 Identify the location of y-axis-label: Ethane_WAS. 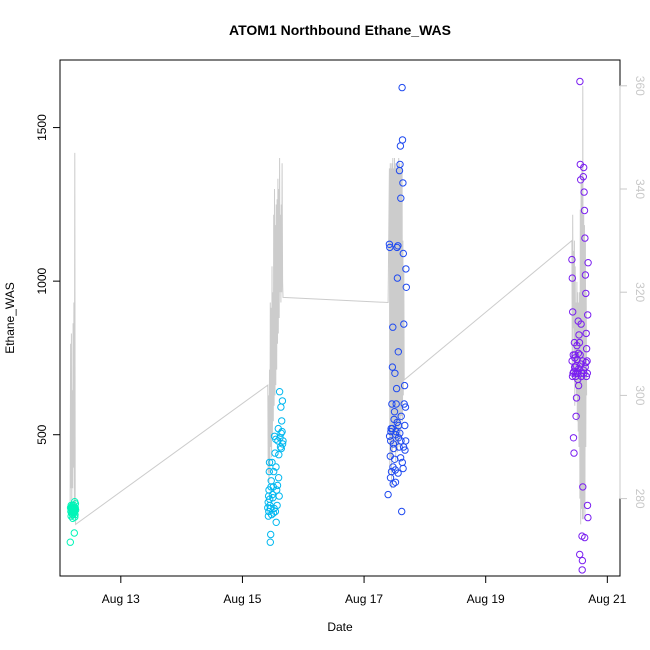
(10, 318).